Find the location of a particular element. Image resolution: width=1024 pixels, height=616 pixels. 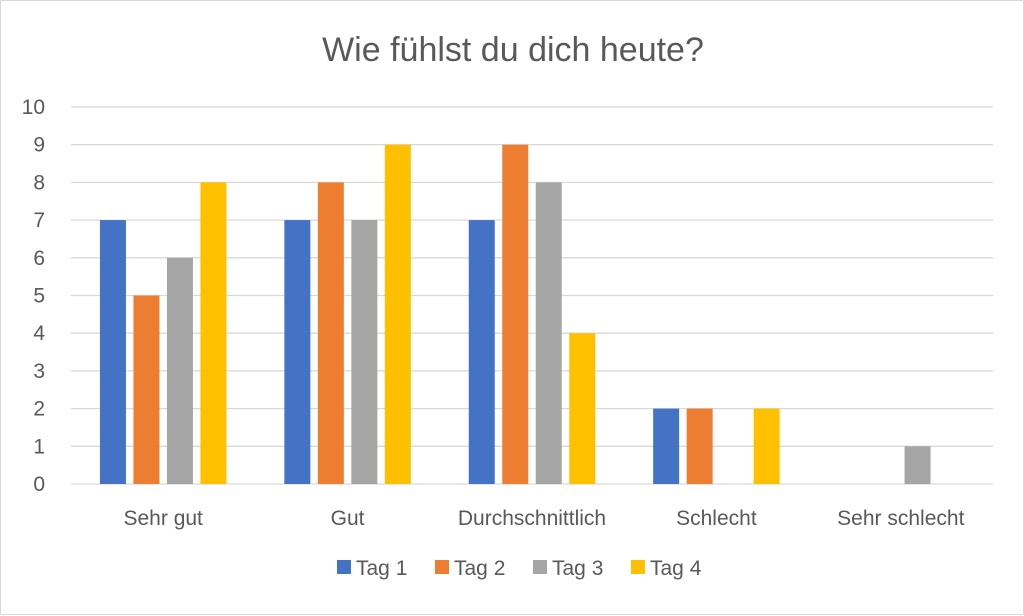

x-category-label: Durchschnittlich is located at coordinates (532, 518).